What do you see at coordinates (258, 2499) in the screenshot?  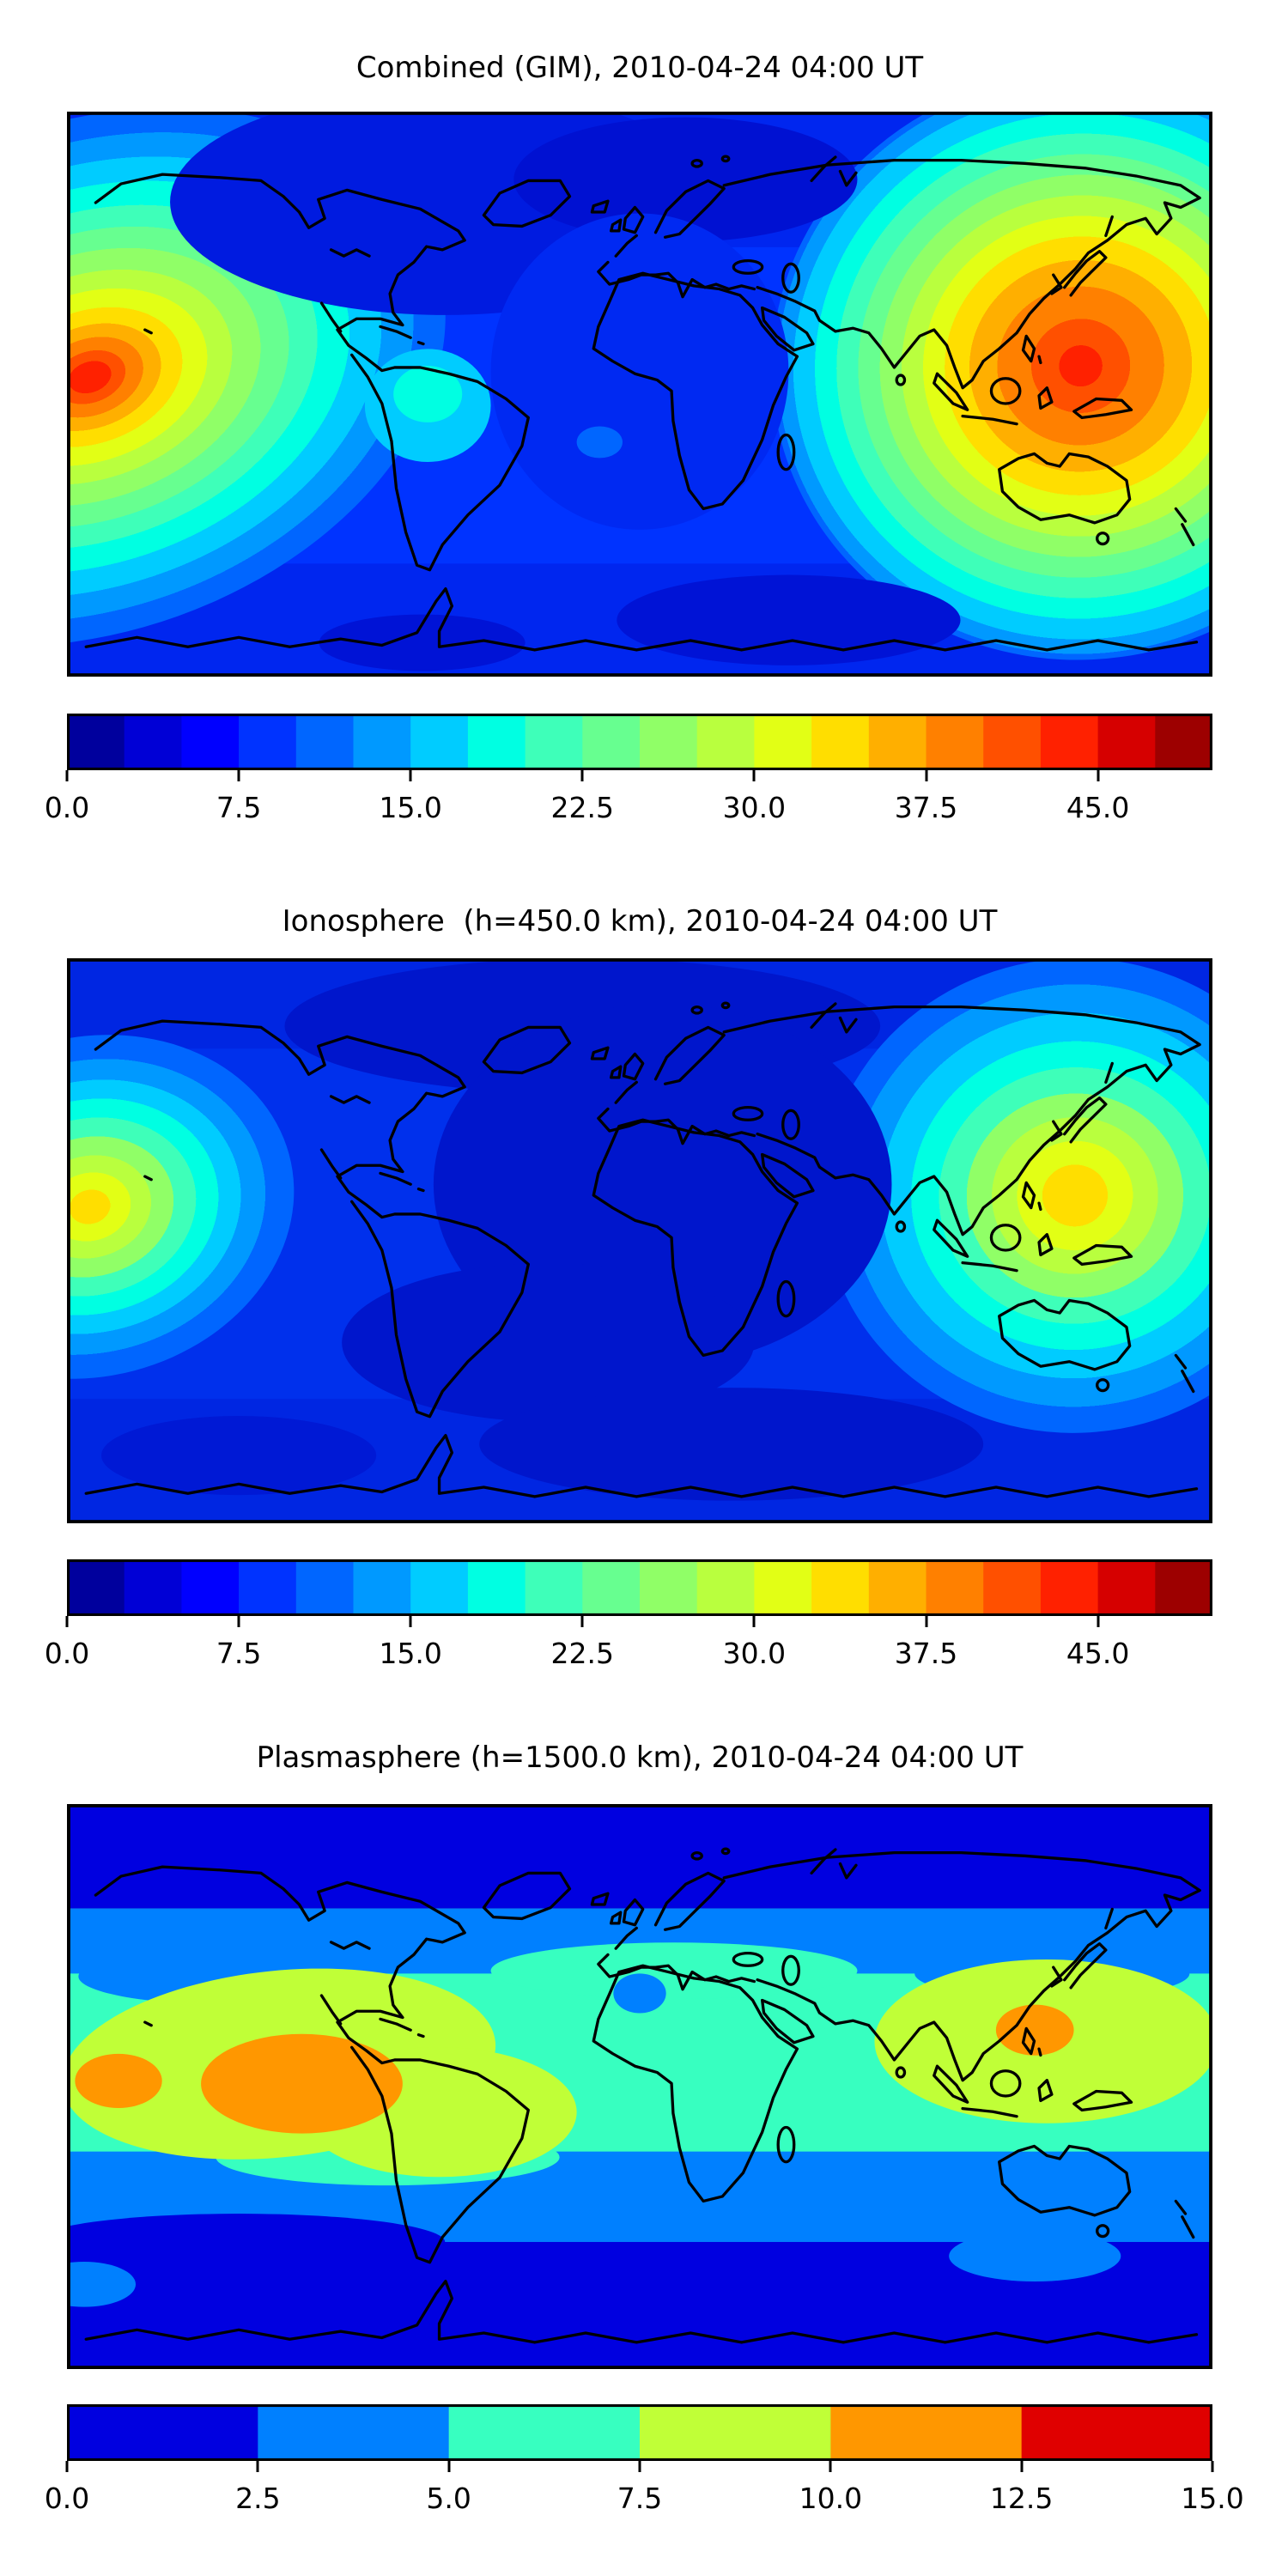 I see `colorbar-tick-label: 2.5` at bounding box center [258, 2499].